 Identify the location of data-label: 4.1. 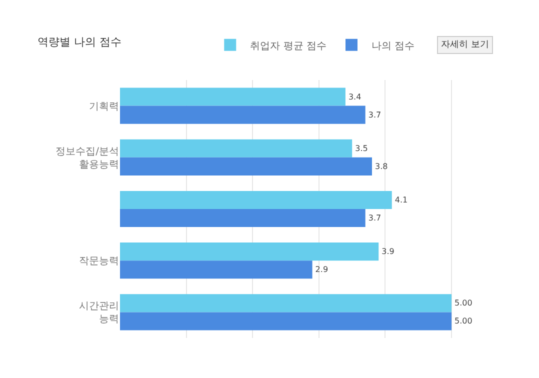
(401, 199).